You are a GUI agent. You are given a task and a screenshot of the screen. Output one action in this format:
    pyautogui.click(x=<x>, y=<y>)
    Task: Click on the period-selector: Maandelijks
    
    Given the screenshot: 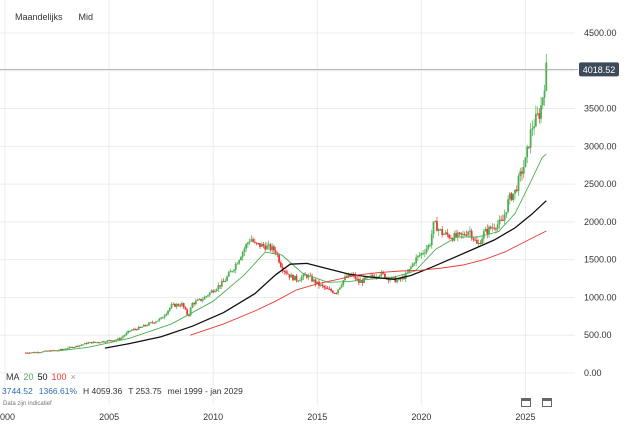 What is the action you would take?
    pyautogui.click(x=39, y=17)
    